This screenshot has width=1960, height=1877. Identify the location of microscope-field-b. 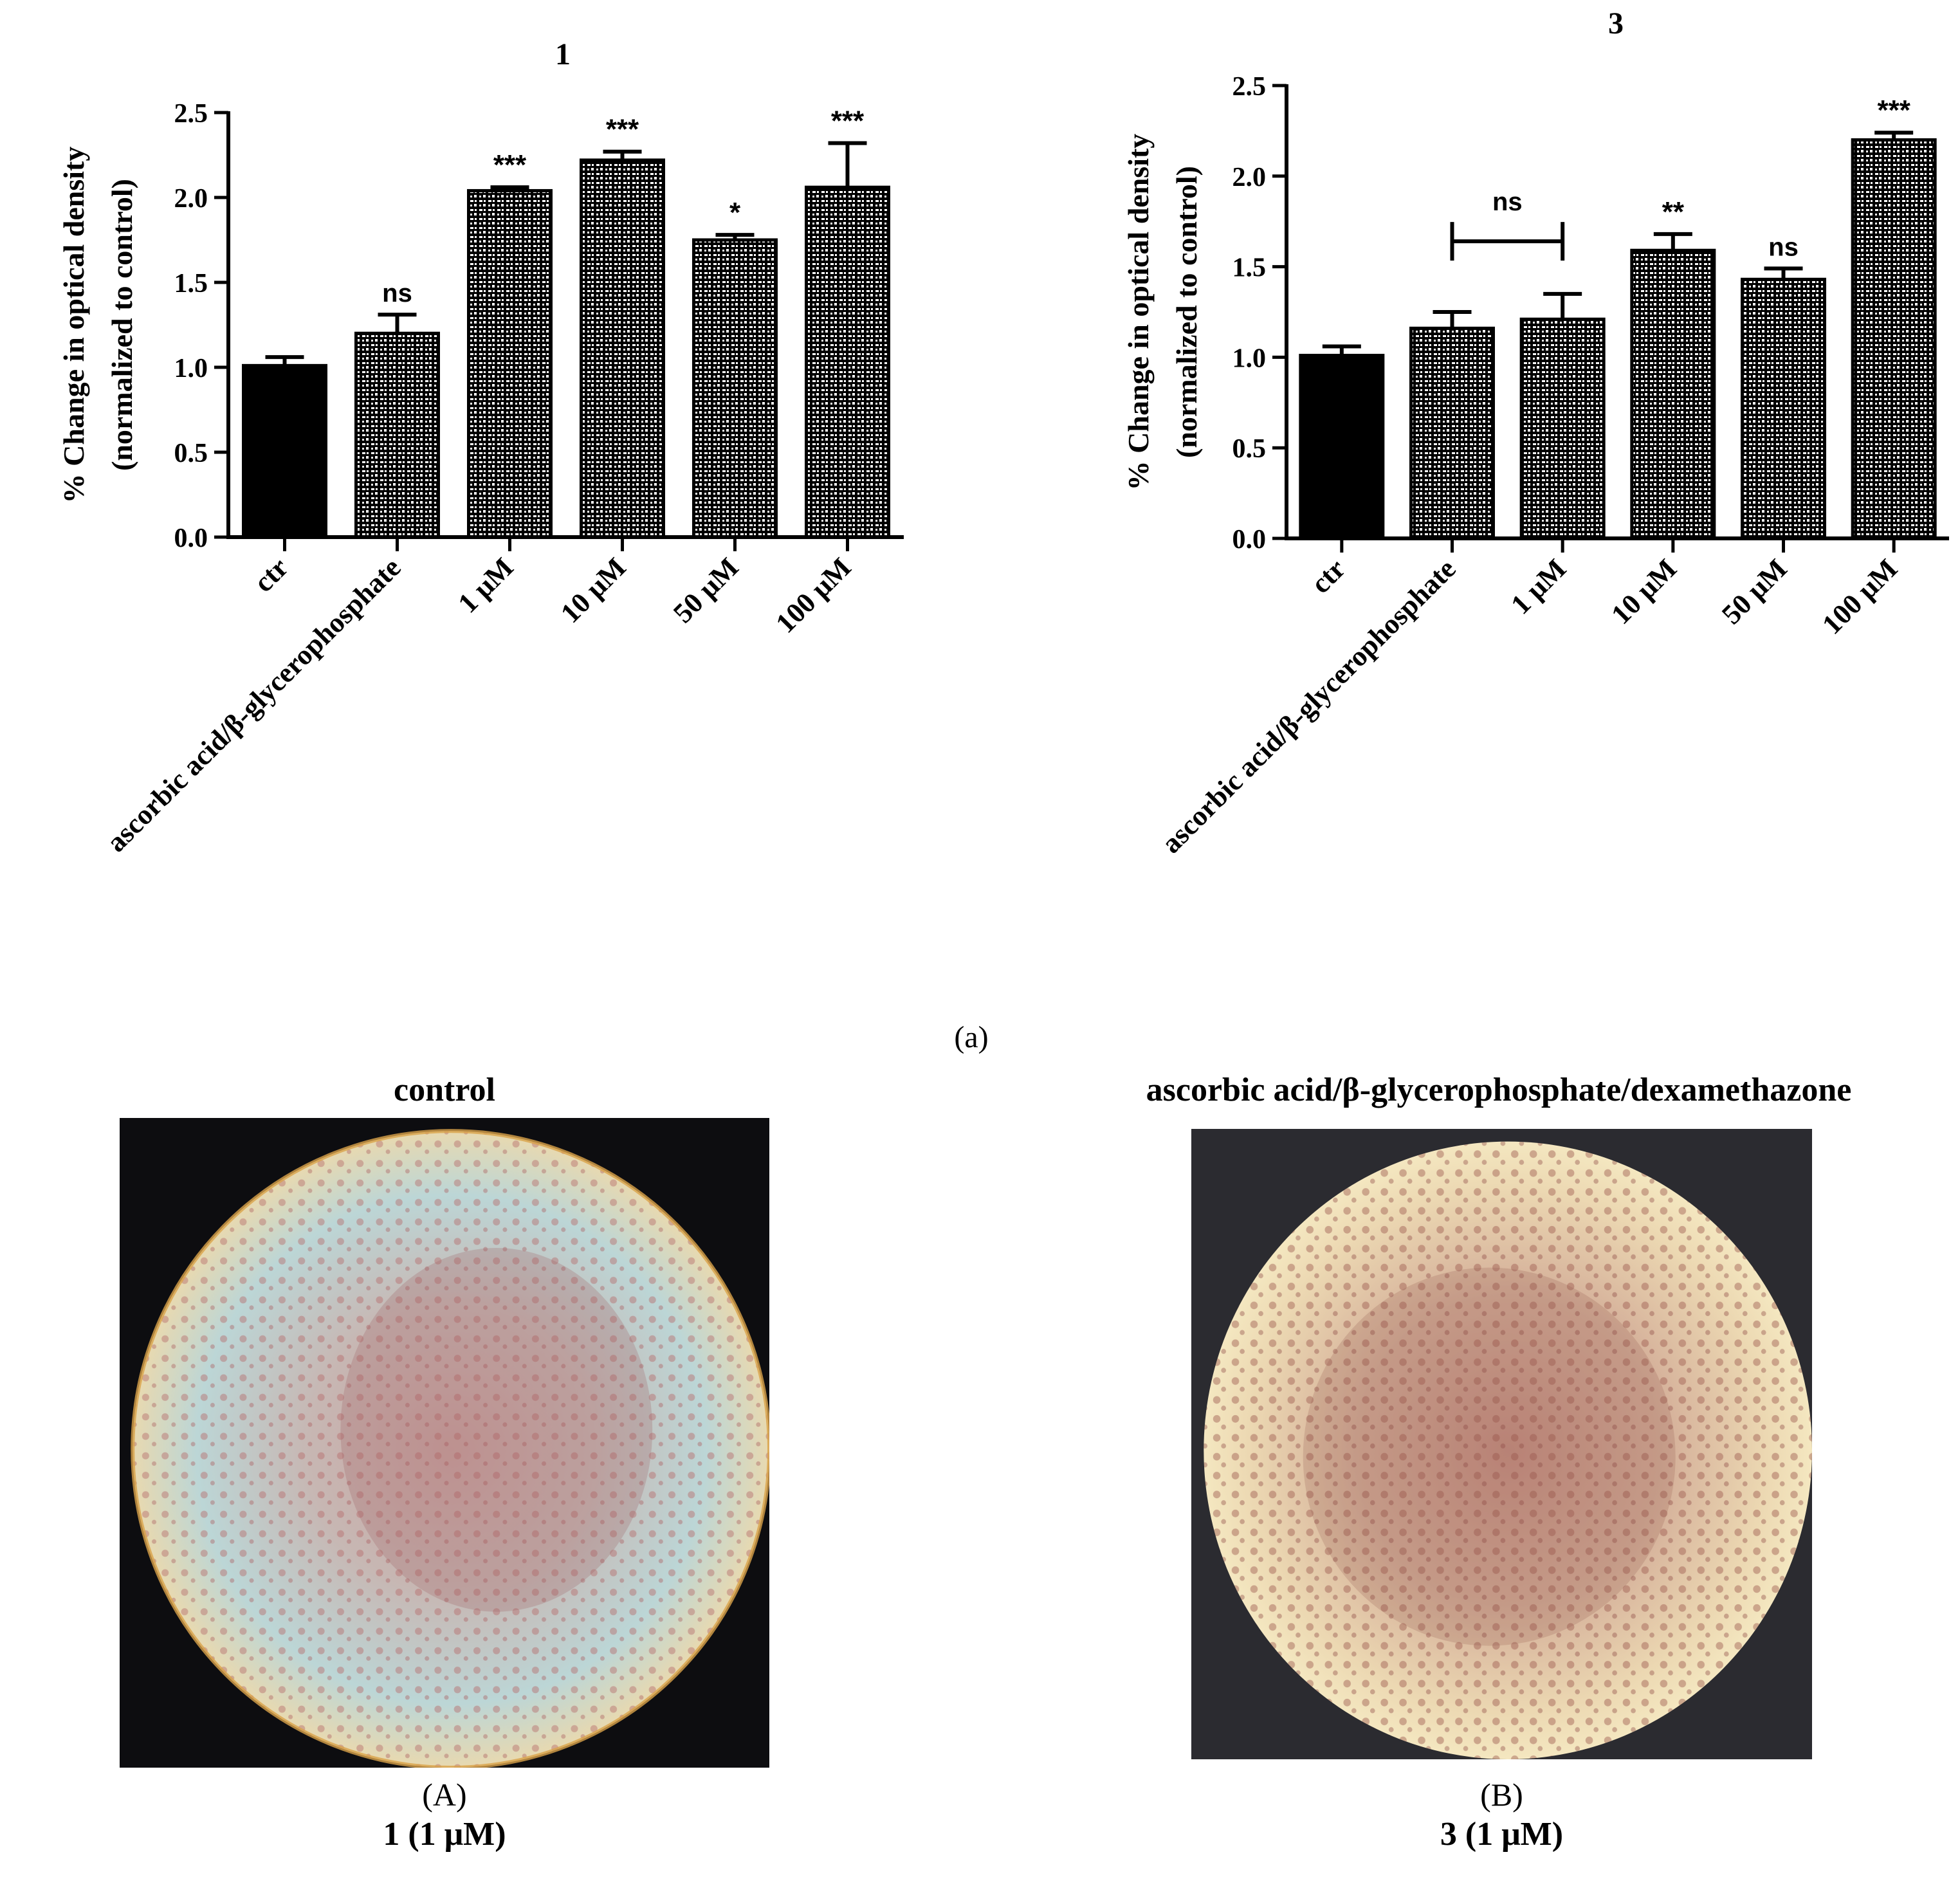
(1508, 1450).